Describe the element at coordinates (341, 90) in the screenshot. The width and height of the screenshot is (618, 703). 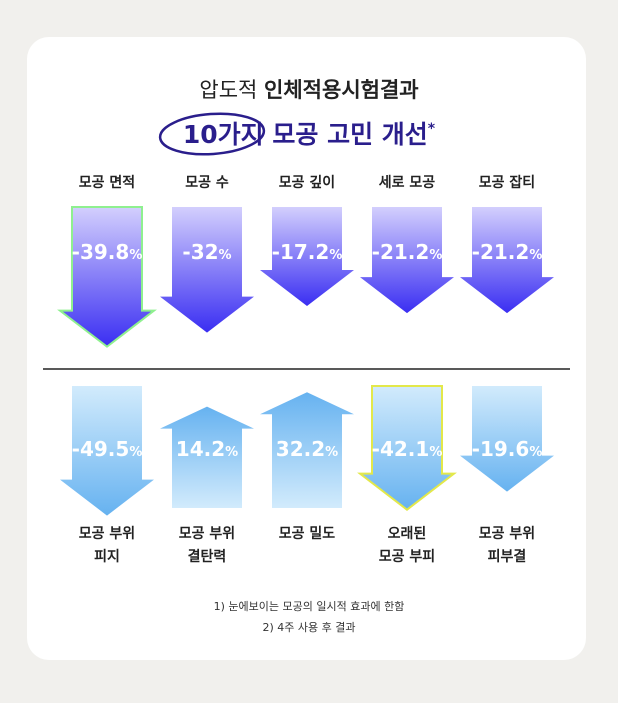
I see `title-bold: 인체적용시험결과` at that location.